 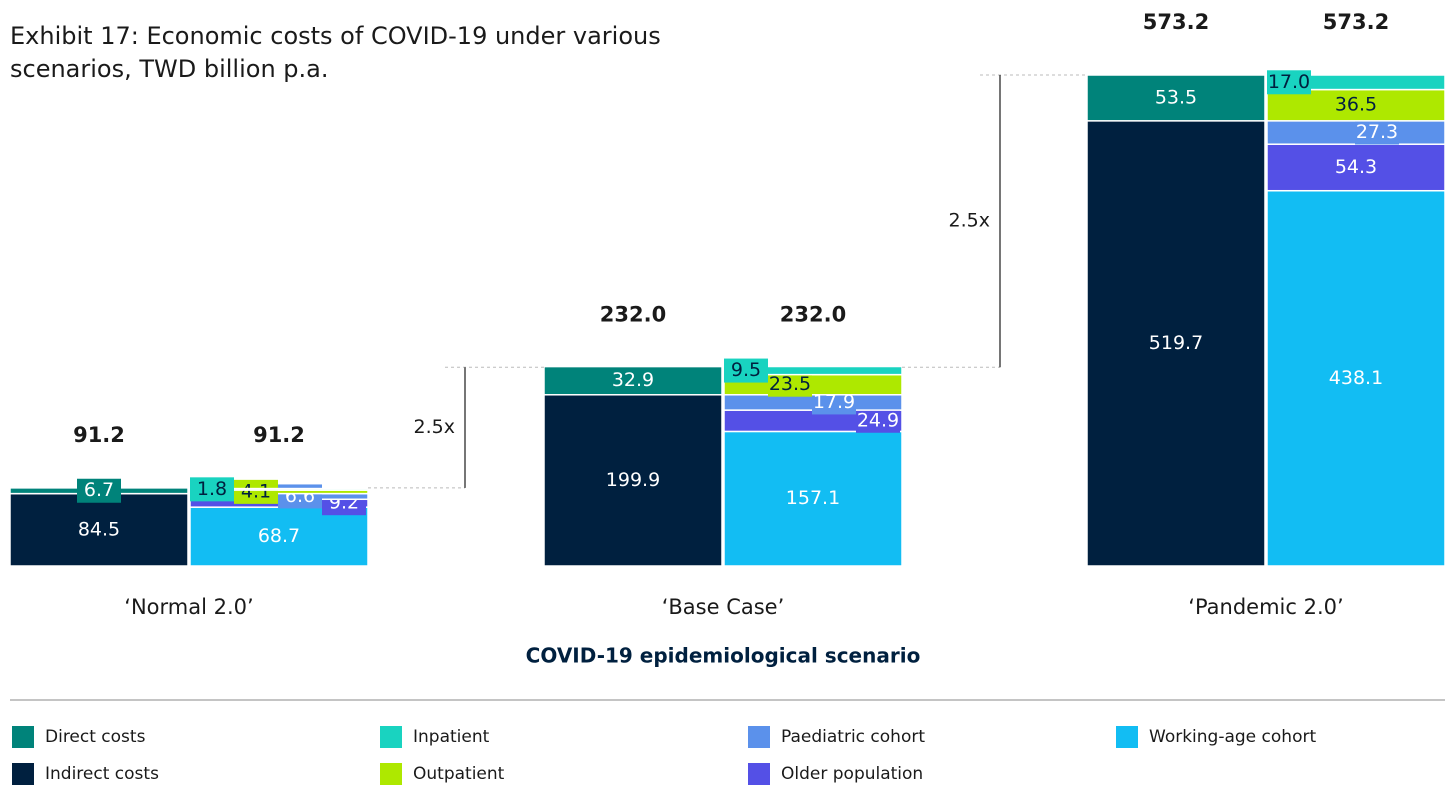 I want to click on value-label: 84.5, so click(x=99, y=529).